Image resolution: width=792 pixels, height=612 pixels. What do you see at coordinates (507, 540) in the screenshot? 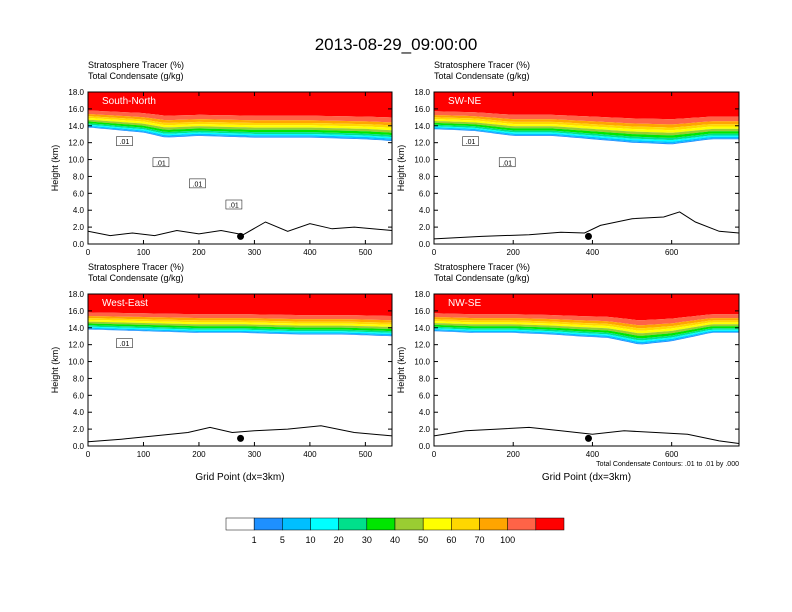
I see `colorbar-label: 100` at bounding box center [507, 540].